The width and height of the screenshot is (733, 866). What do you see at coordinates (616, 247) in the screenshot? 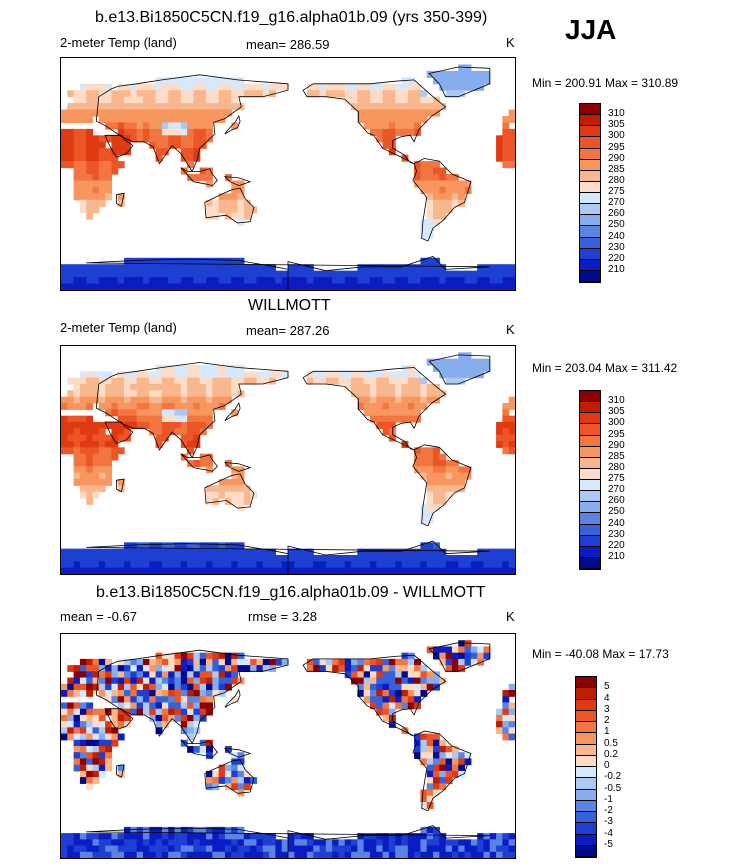
I see `colorbar-tick-label: 230` at bounding box center [616, 247].